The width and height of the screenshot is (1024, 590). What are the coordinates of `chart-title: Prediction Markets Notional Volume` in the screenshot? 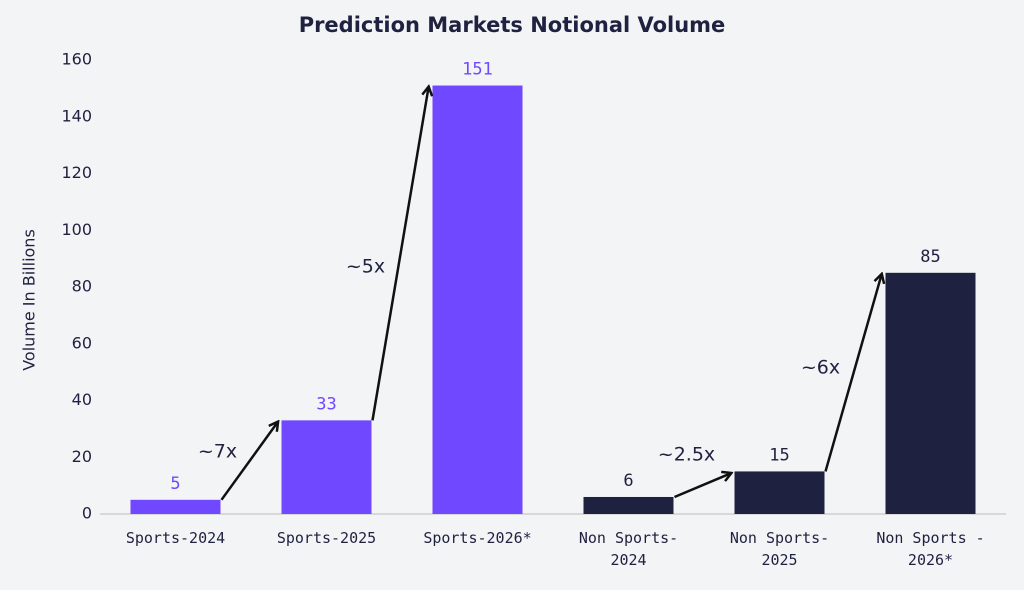 It's located at (512, 25).